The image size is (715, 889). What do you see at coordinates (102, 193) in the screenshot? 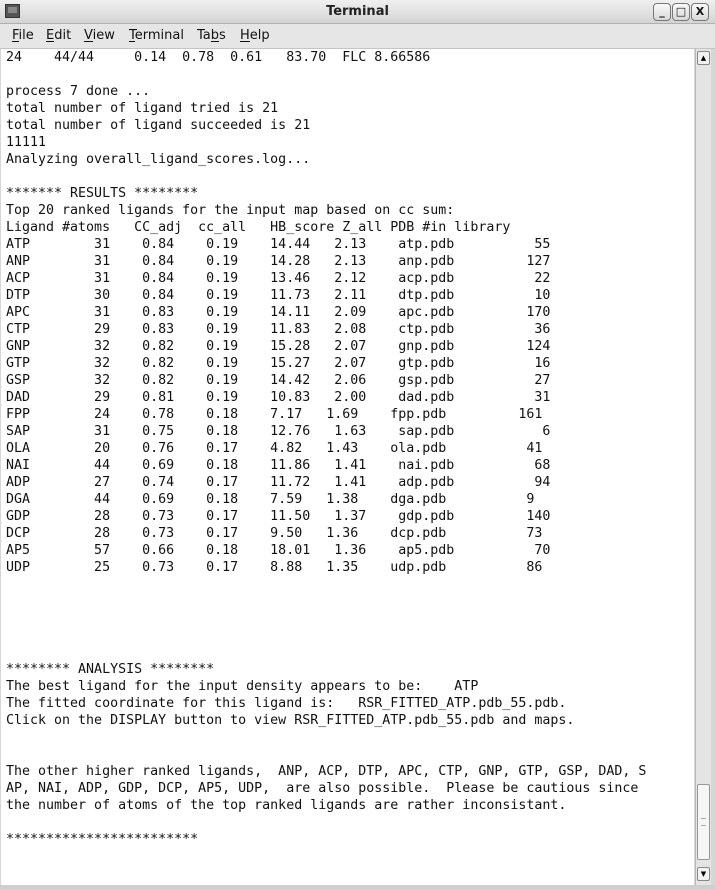
I see `terminal-line: ******* RESULTS ********` at bounding box center [102, 193].